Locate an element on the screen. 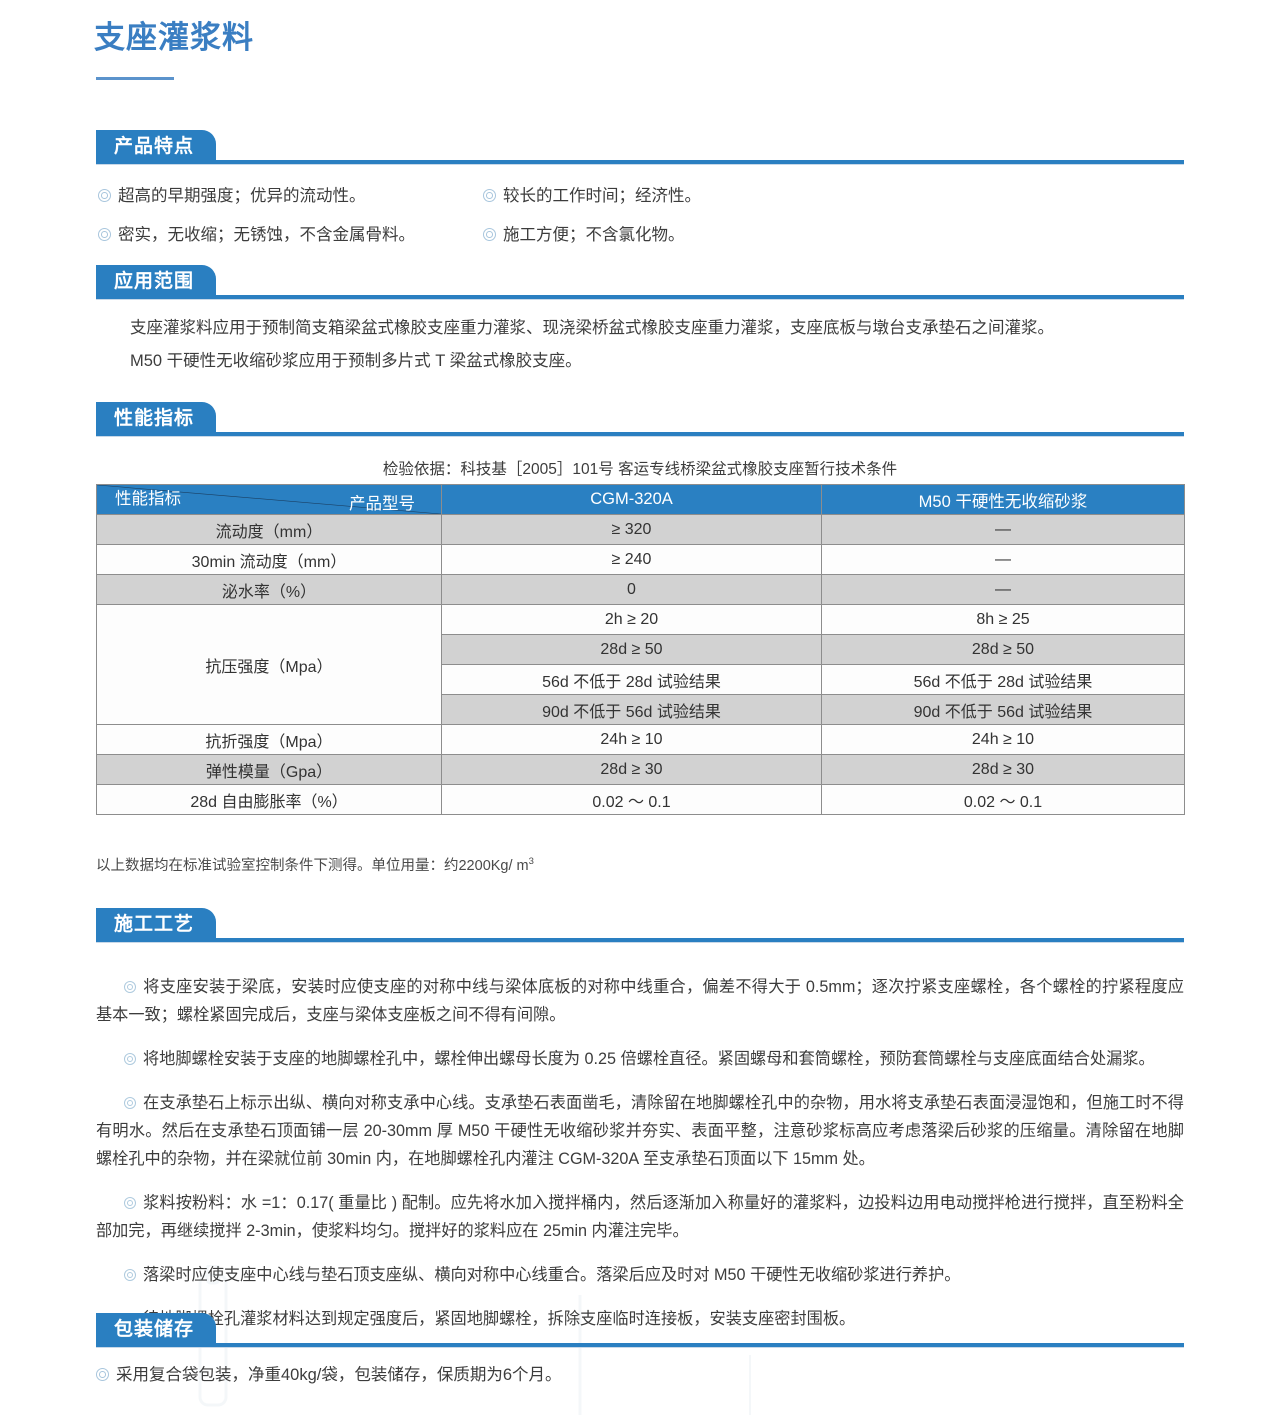  section-header-application: 应用范围 is located at coordinates (640, 283).